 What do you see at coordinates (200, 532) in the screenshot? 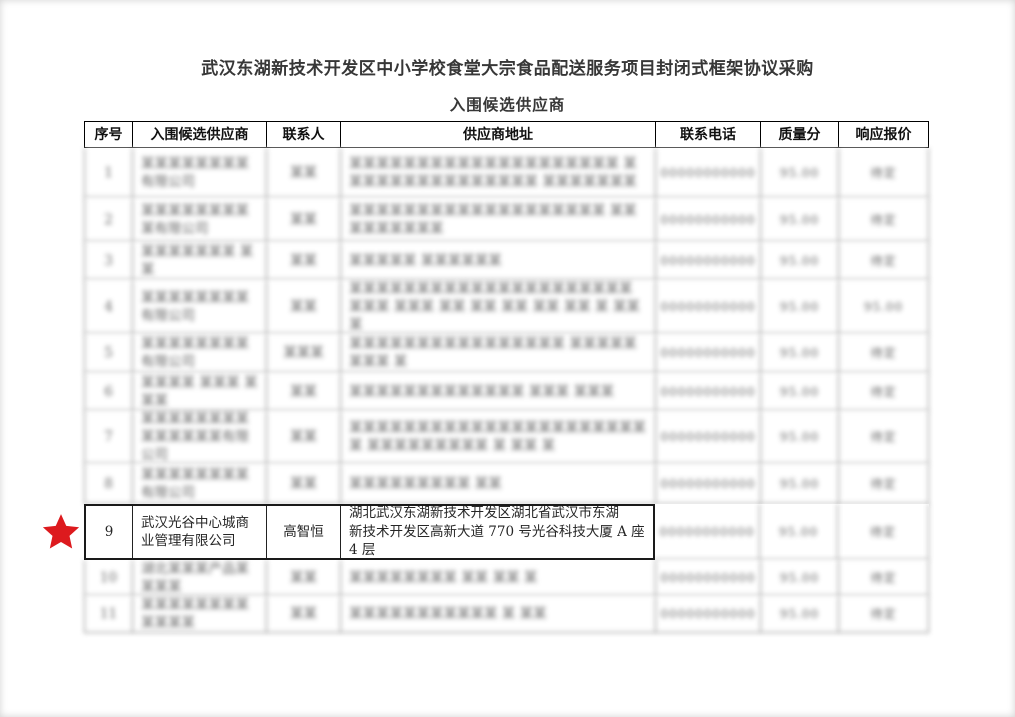
I see `cell-supplier-name: 武汉光谷中心城商 业管理有限公司` at bounding box center [200, 532].